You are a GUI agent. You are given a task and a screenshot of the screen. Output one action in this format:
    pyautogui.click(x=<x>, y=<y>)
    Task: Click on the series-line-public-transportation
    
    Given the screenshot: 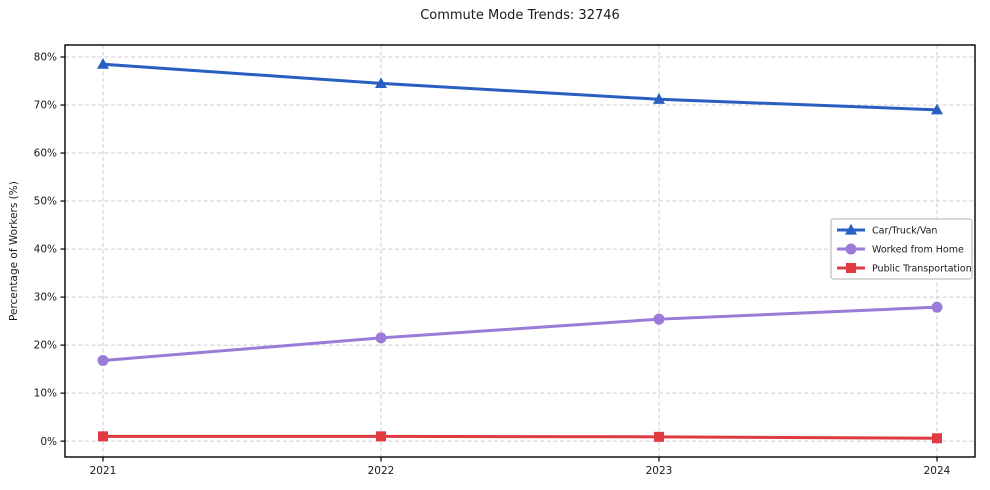 What is the action you would take?
    pyautogui.click(x=520, y=437)
    